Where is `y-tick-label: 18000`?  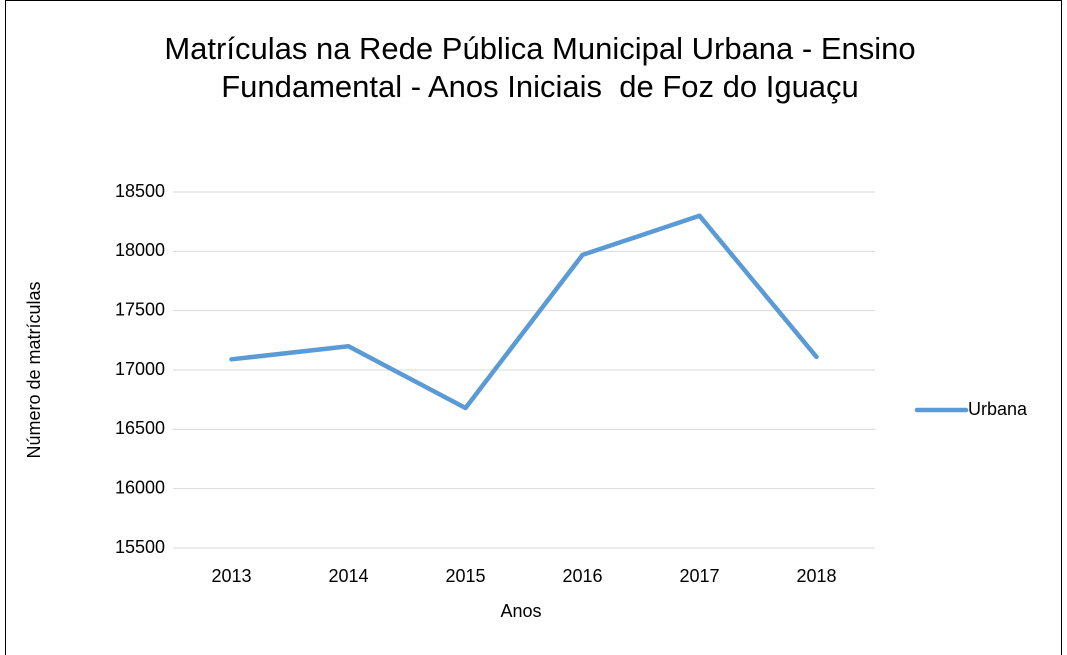 y-tick-label: 18000 is located at coordinates (140, 250).